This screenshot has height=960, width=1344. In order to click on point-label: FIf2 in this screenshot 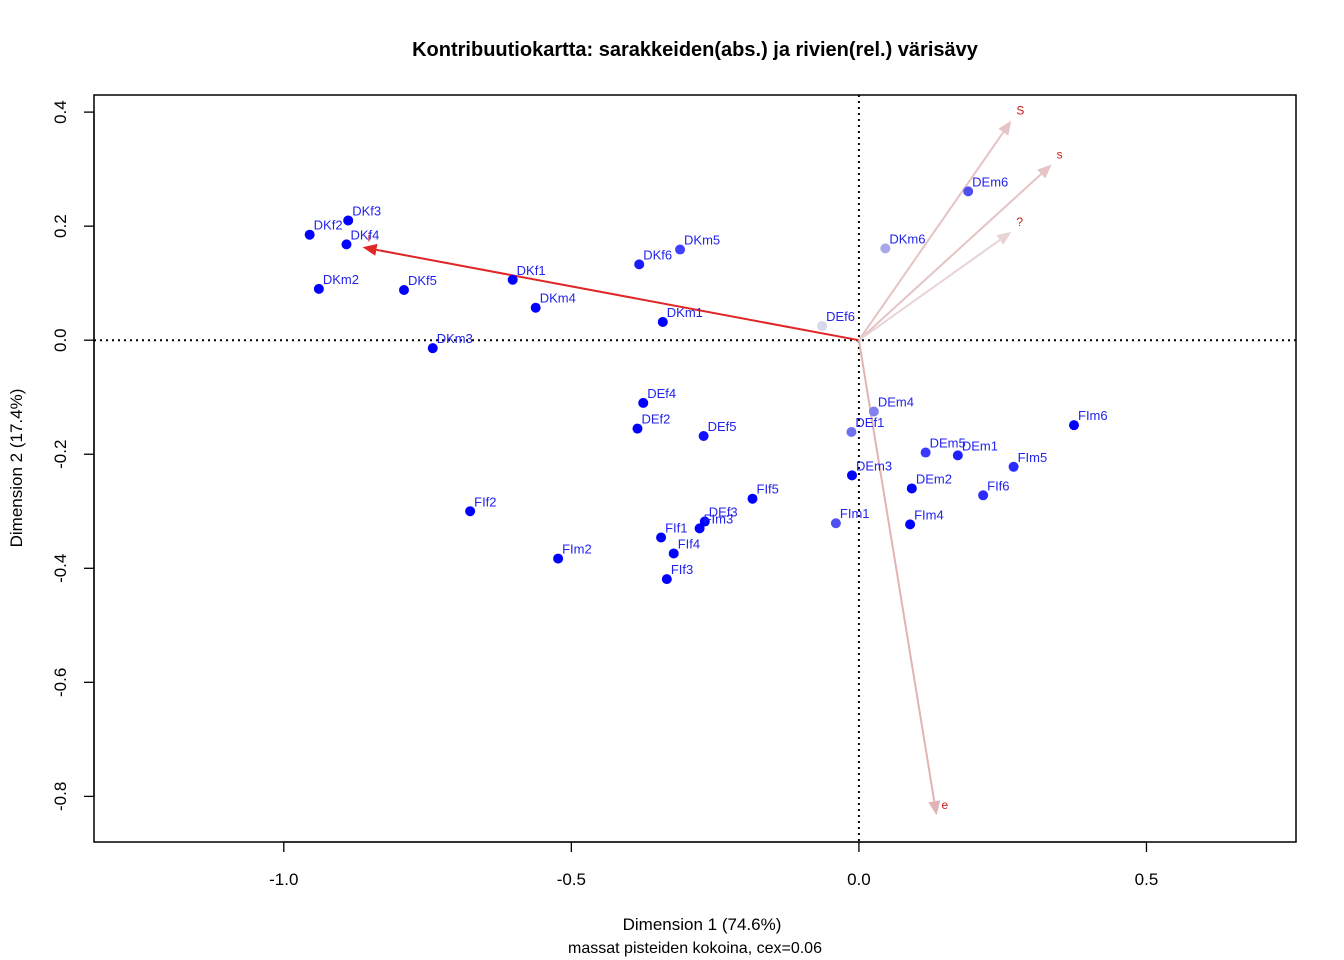, I will do `click(485, 501)`.